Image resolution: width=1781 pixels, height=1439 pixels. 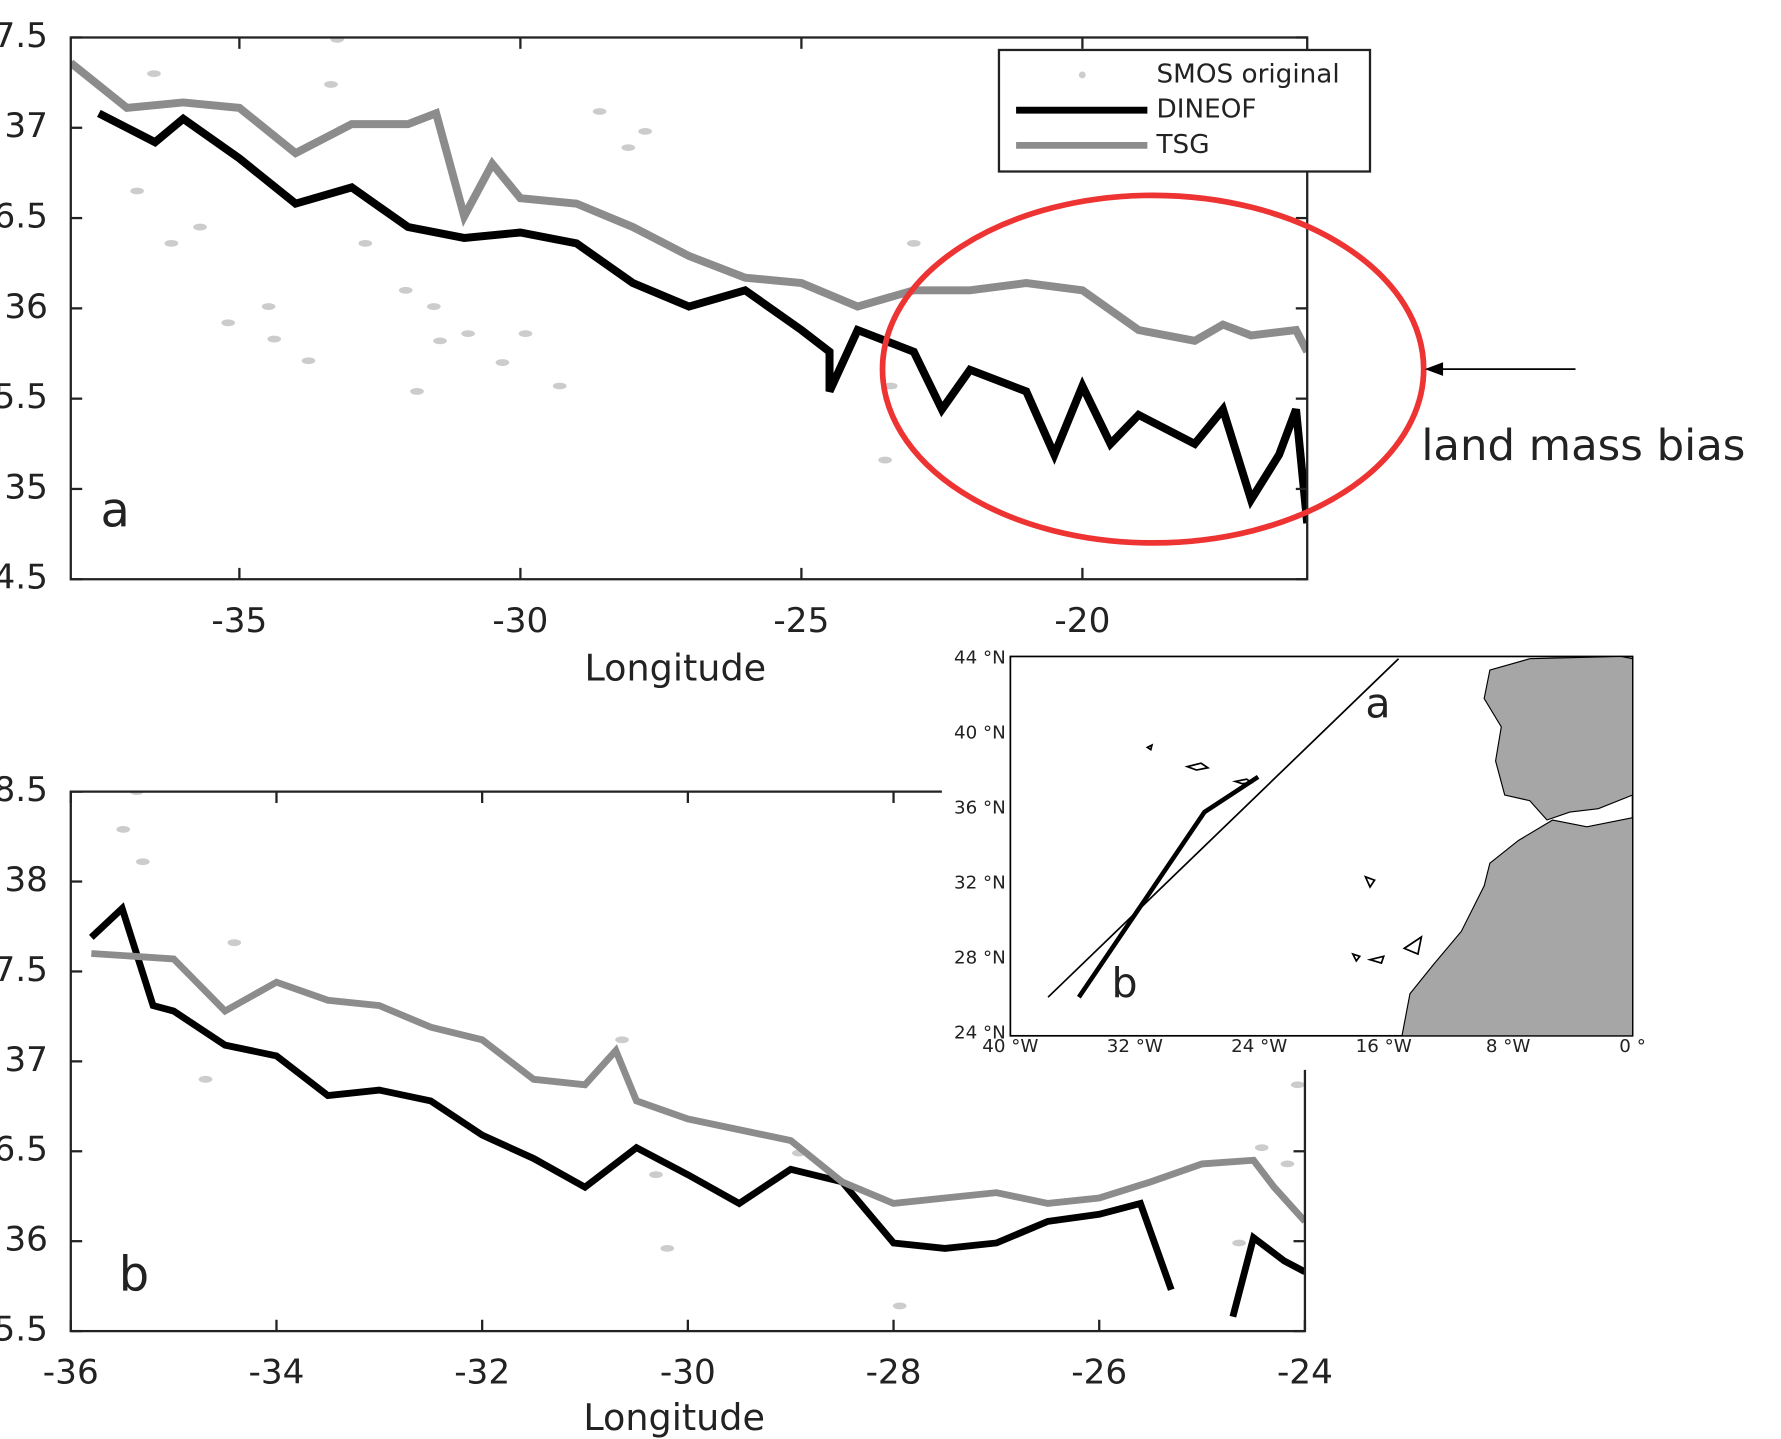 What do you see at coordinates (1082, 75) in the screenshot?
I see `legend-swatch` at bounding box center [1082, 75].